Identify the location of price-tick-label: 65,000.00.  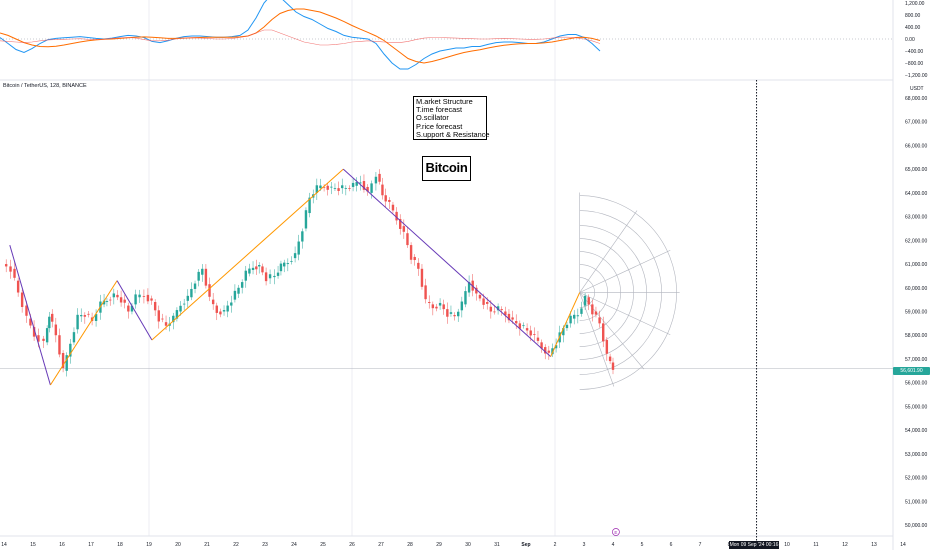
(916, 170).